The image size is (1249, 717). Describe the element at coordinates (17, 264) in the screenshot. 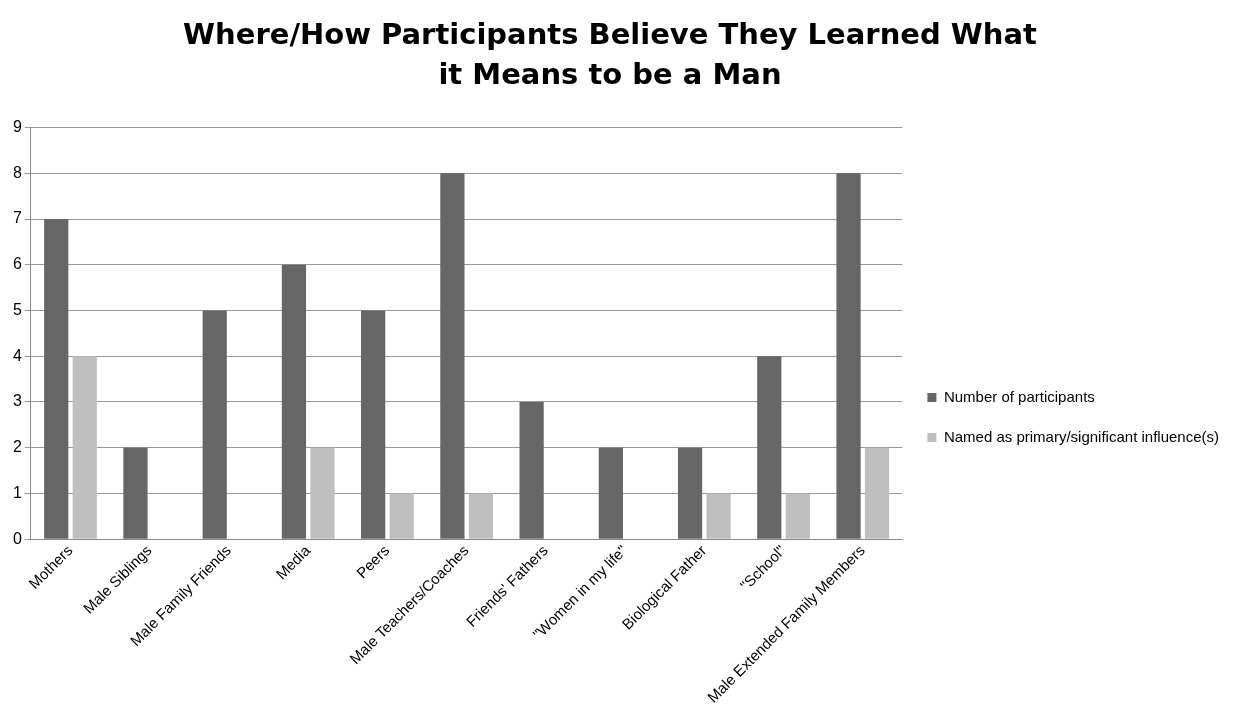

I see `y-tick-label: 6` at that location.